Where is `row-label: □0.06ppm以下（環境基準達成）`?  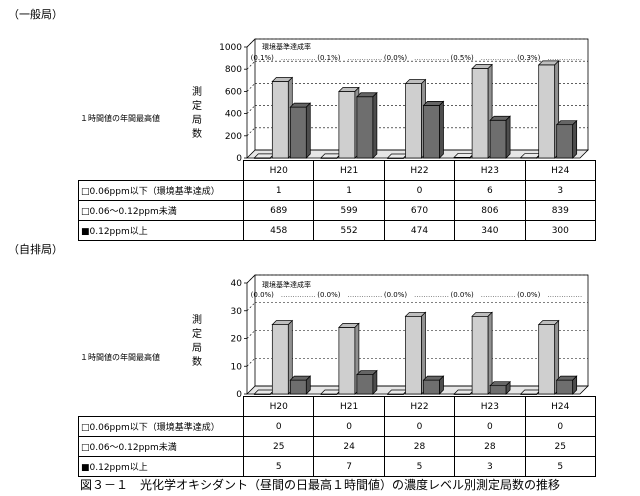 row-label: □0.06ppm以下（環境基準達成） is located at coordinates (161, 426).